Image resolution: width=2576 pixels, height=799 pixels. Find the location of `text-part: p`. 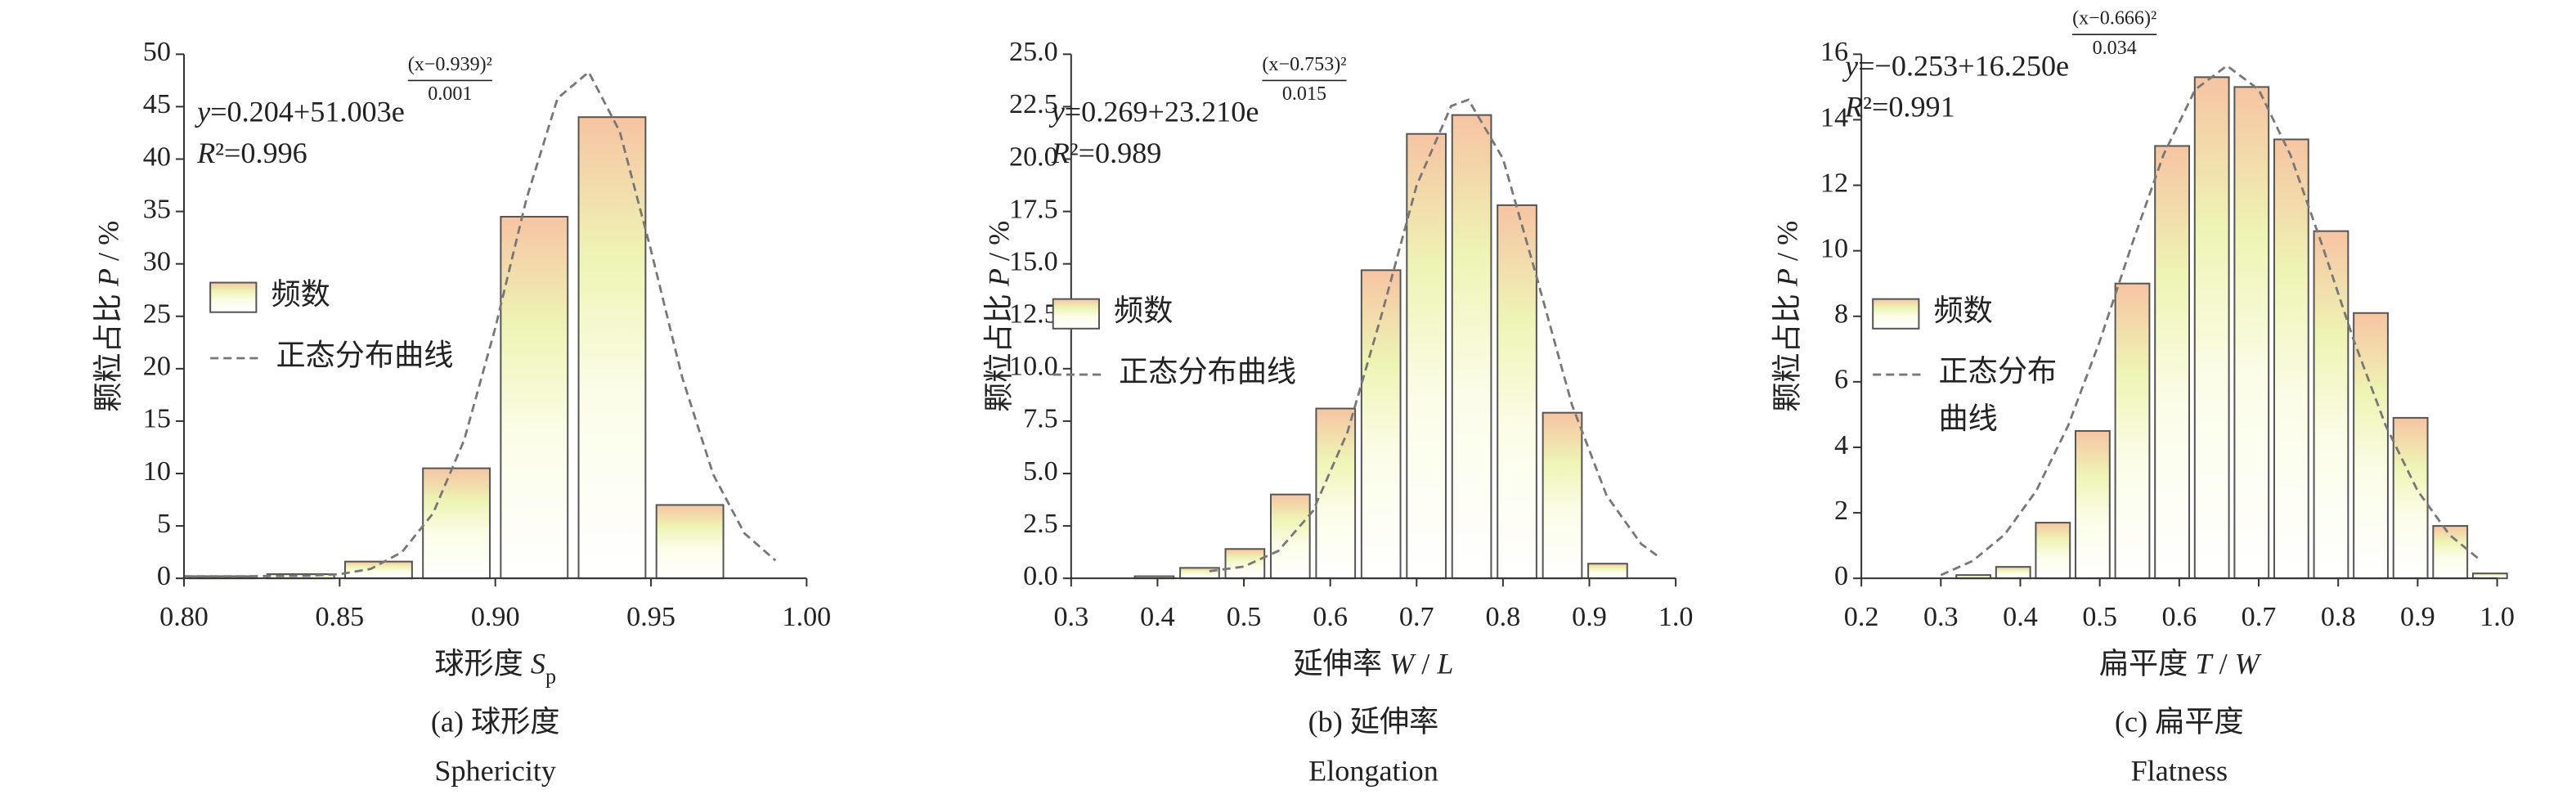

text-part: p is located at coordinates (550, 677).